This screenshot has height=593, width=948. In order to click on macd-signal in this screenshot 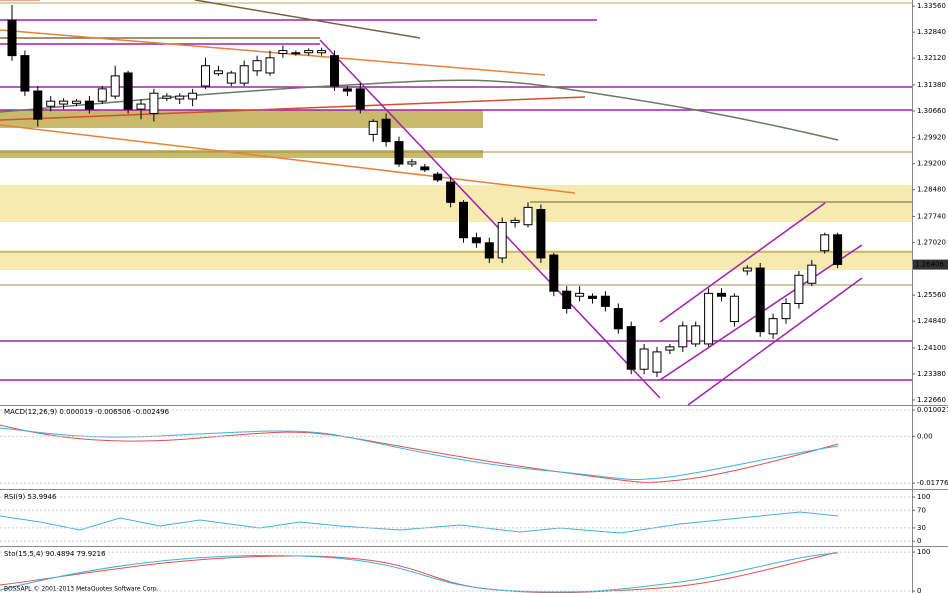, I will do `click(419, 453)`.